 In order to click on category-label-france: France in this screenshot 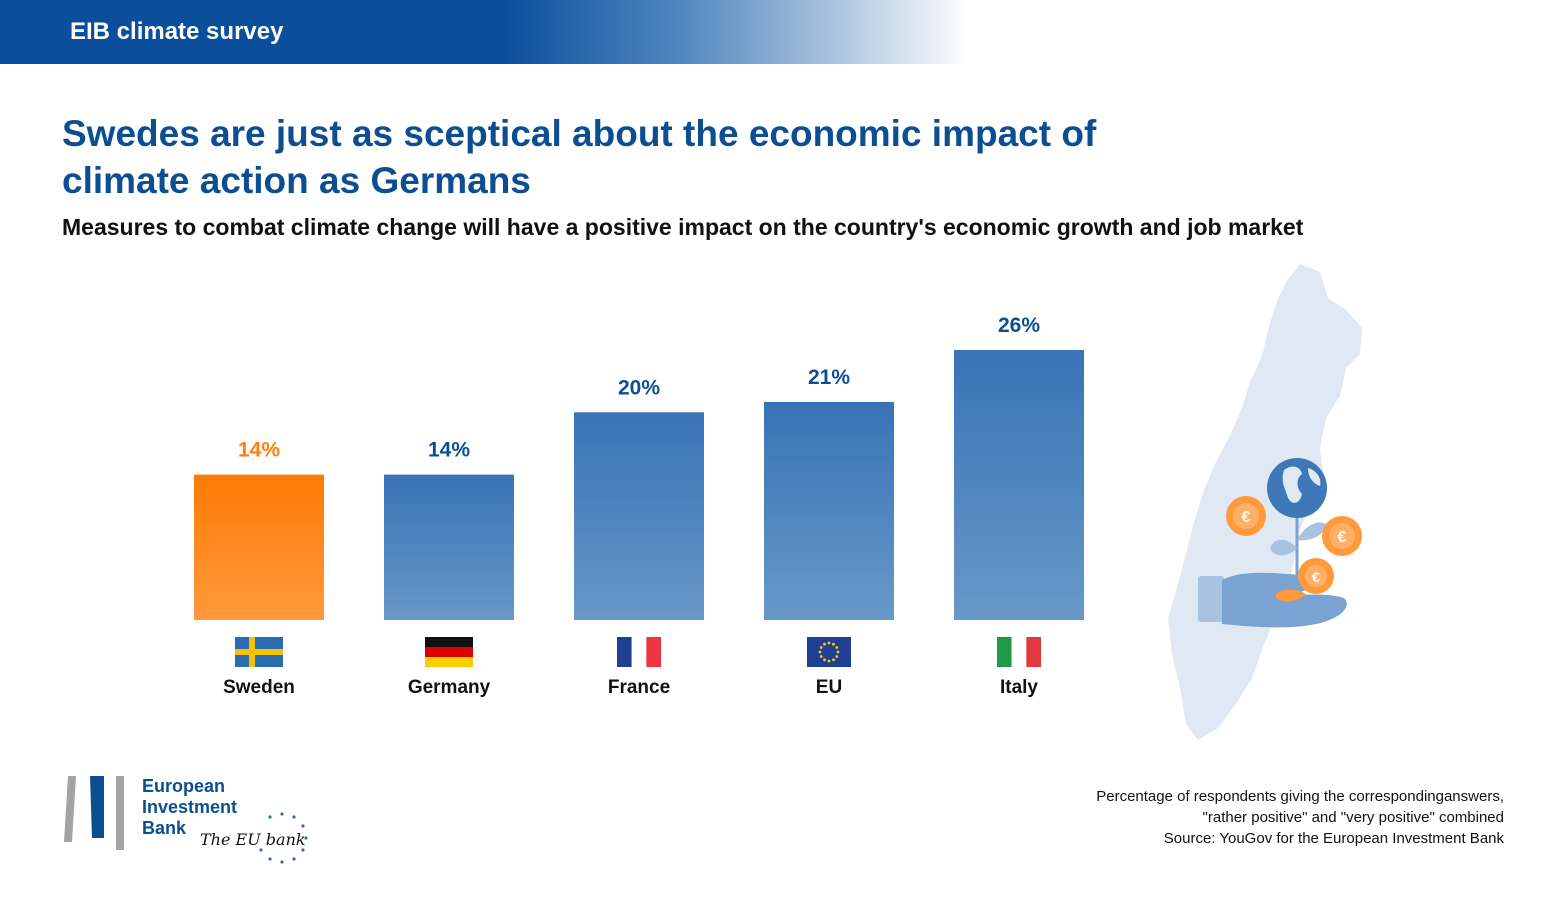, I will do `click(639, 687)`.